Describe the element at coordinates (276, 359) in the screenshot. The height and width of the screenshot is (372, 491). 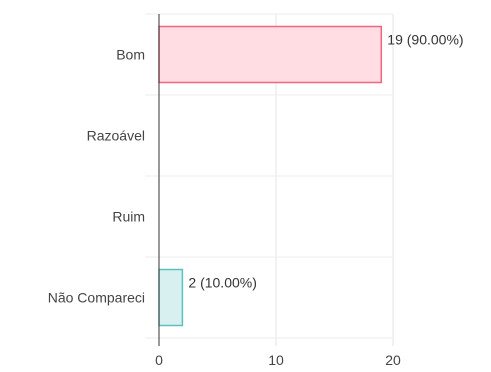
I see `x-tick-label-1: 10` at that location.